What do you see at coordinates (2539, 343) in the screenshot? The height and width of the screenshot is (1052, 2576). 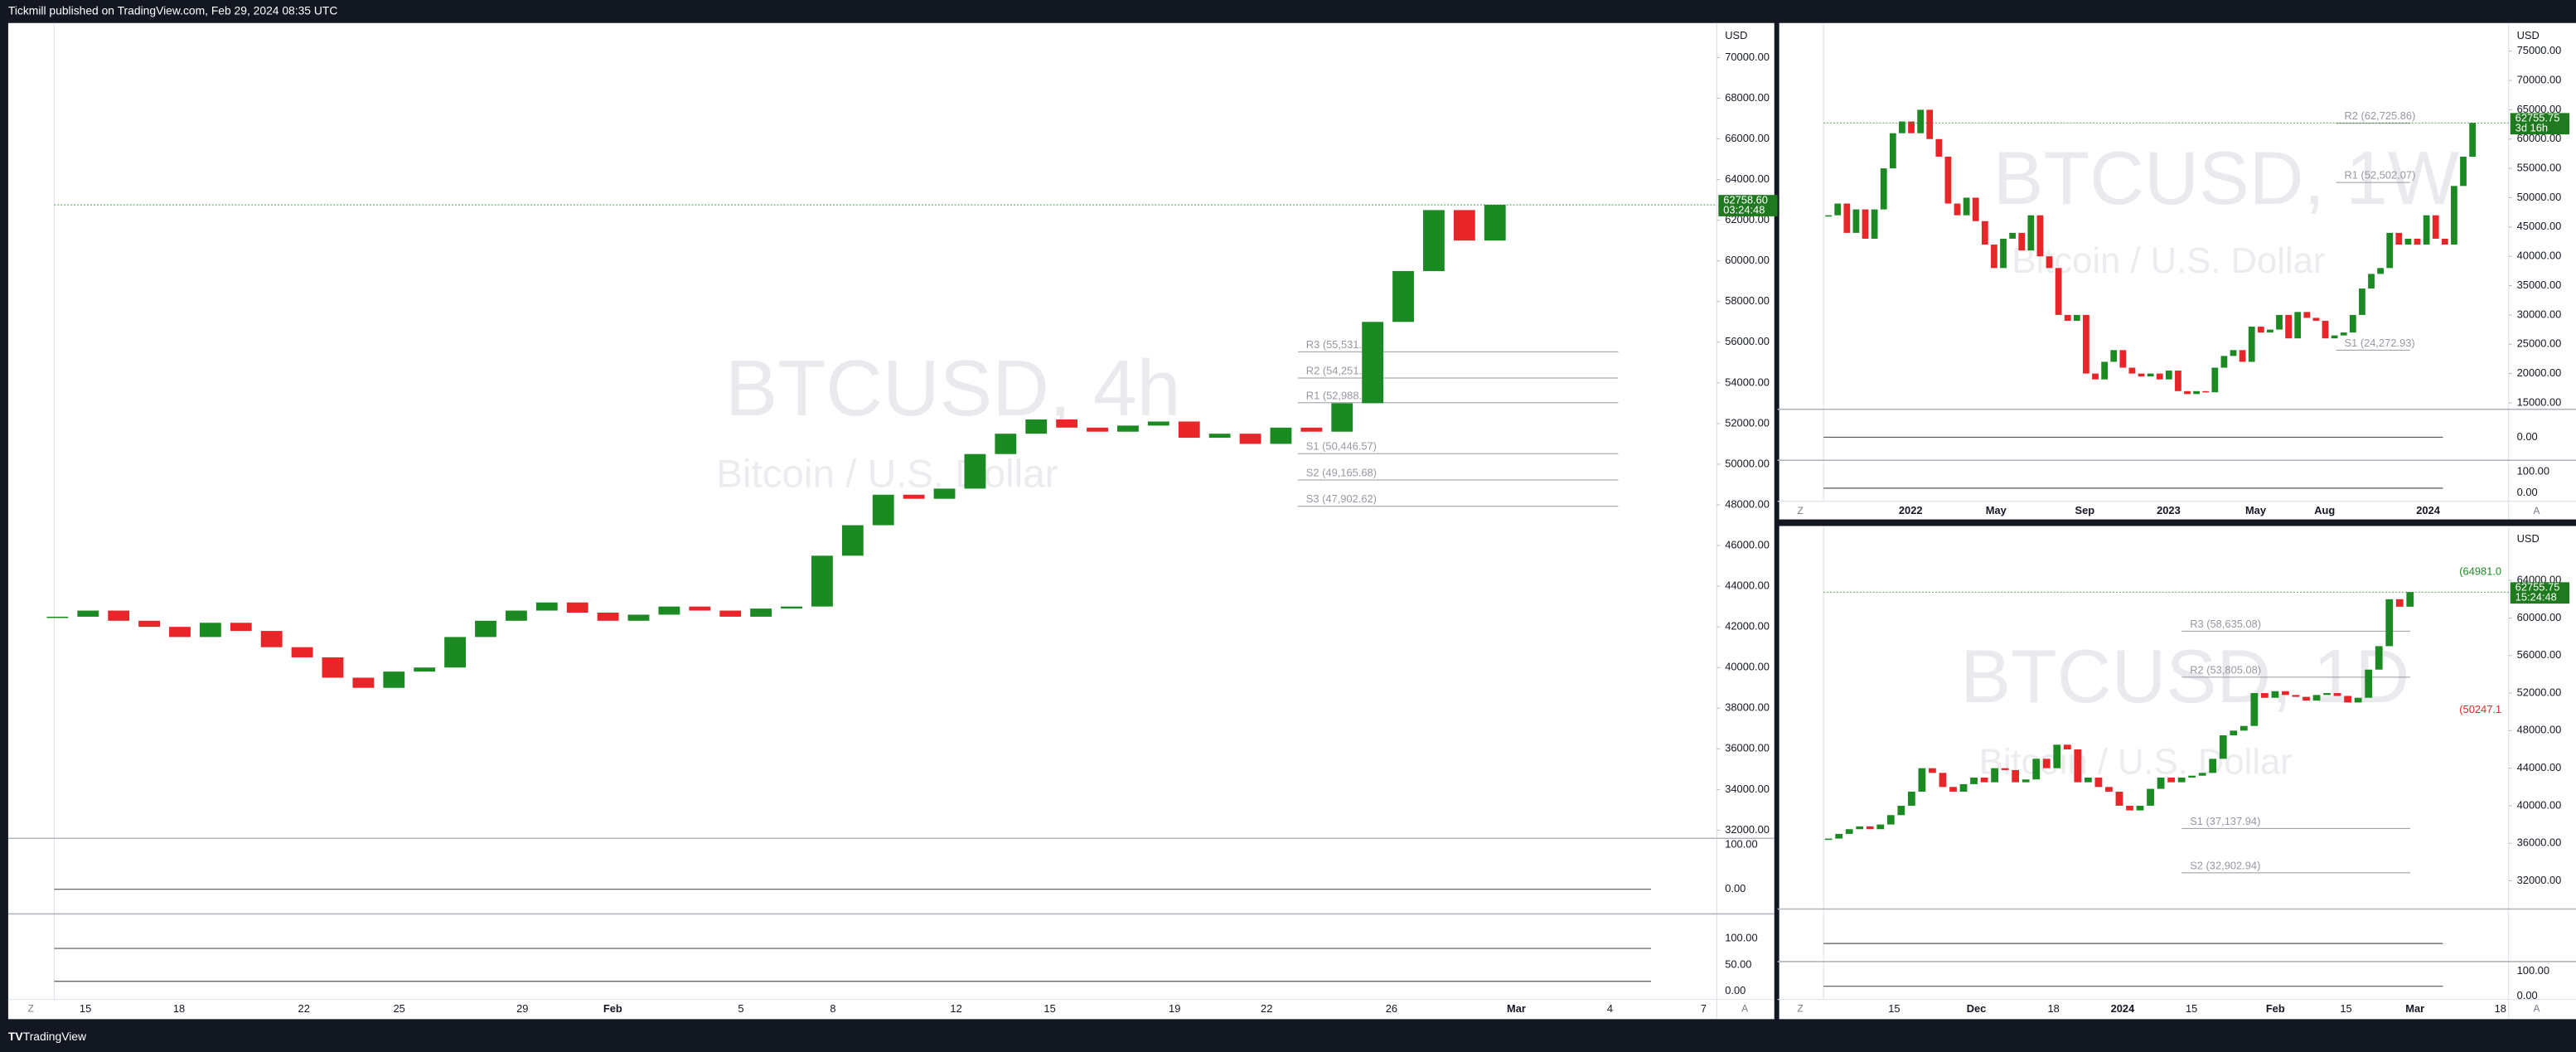 I see `y-tick-label: 25000.00` at bounding box center [2539, 343].